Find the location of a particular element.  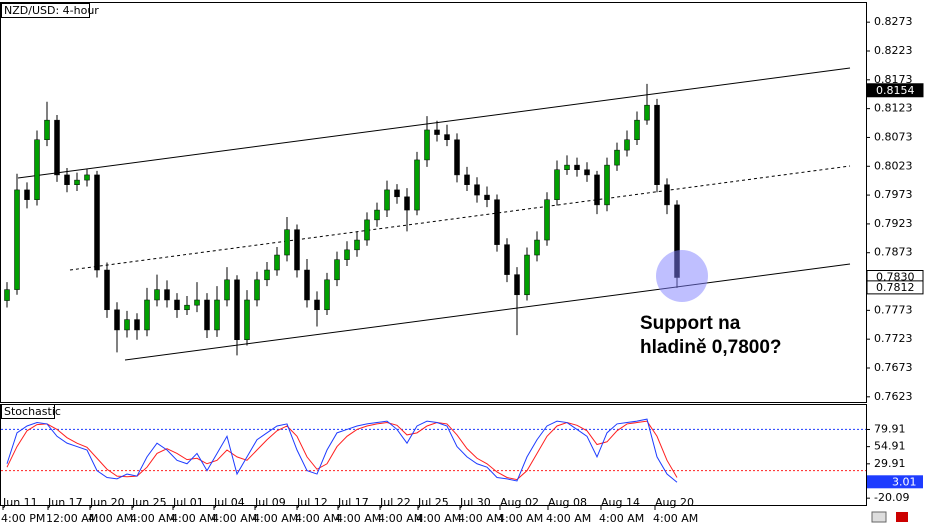

x-tick-label: 4:00 PM is located at coordinates (23, 518).